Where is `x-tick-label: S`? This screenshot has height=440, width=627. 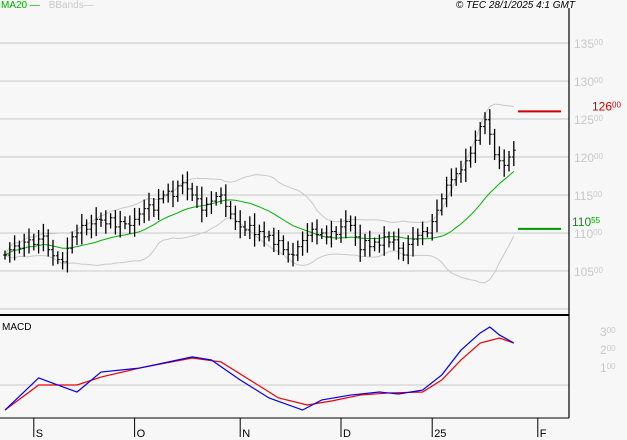 x-tick-label: S is located at coordinates (39, 434).